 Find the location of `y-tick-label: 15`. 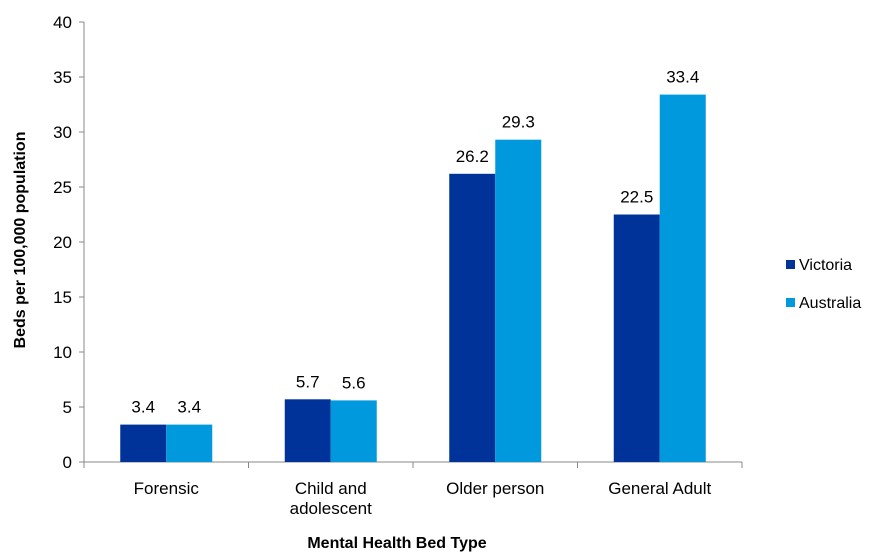

y-tick-label: 15 is located at coordinates (62, 297).